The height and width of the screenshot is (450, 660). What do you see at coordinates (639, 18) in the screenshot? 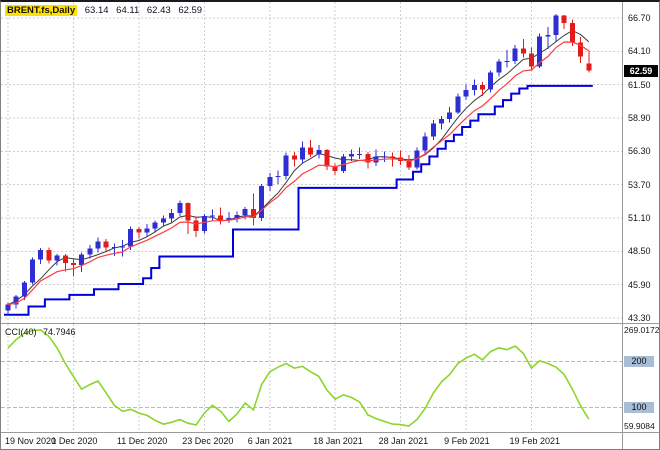
I see `price-axis-label: 66.70` at bounding box center [639, 18].